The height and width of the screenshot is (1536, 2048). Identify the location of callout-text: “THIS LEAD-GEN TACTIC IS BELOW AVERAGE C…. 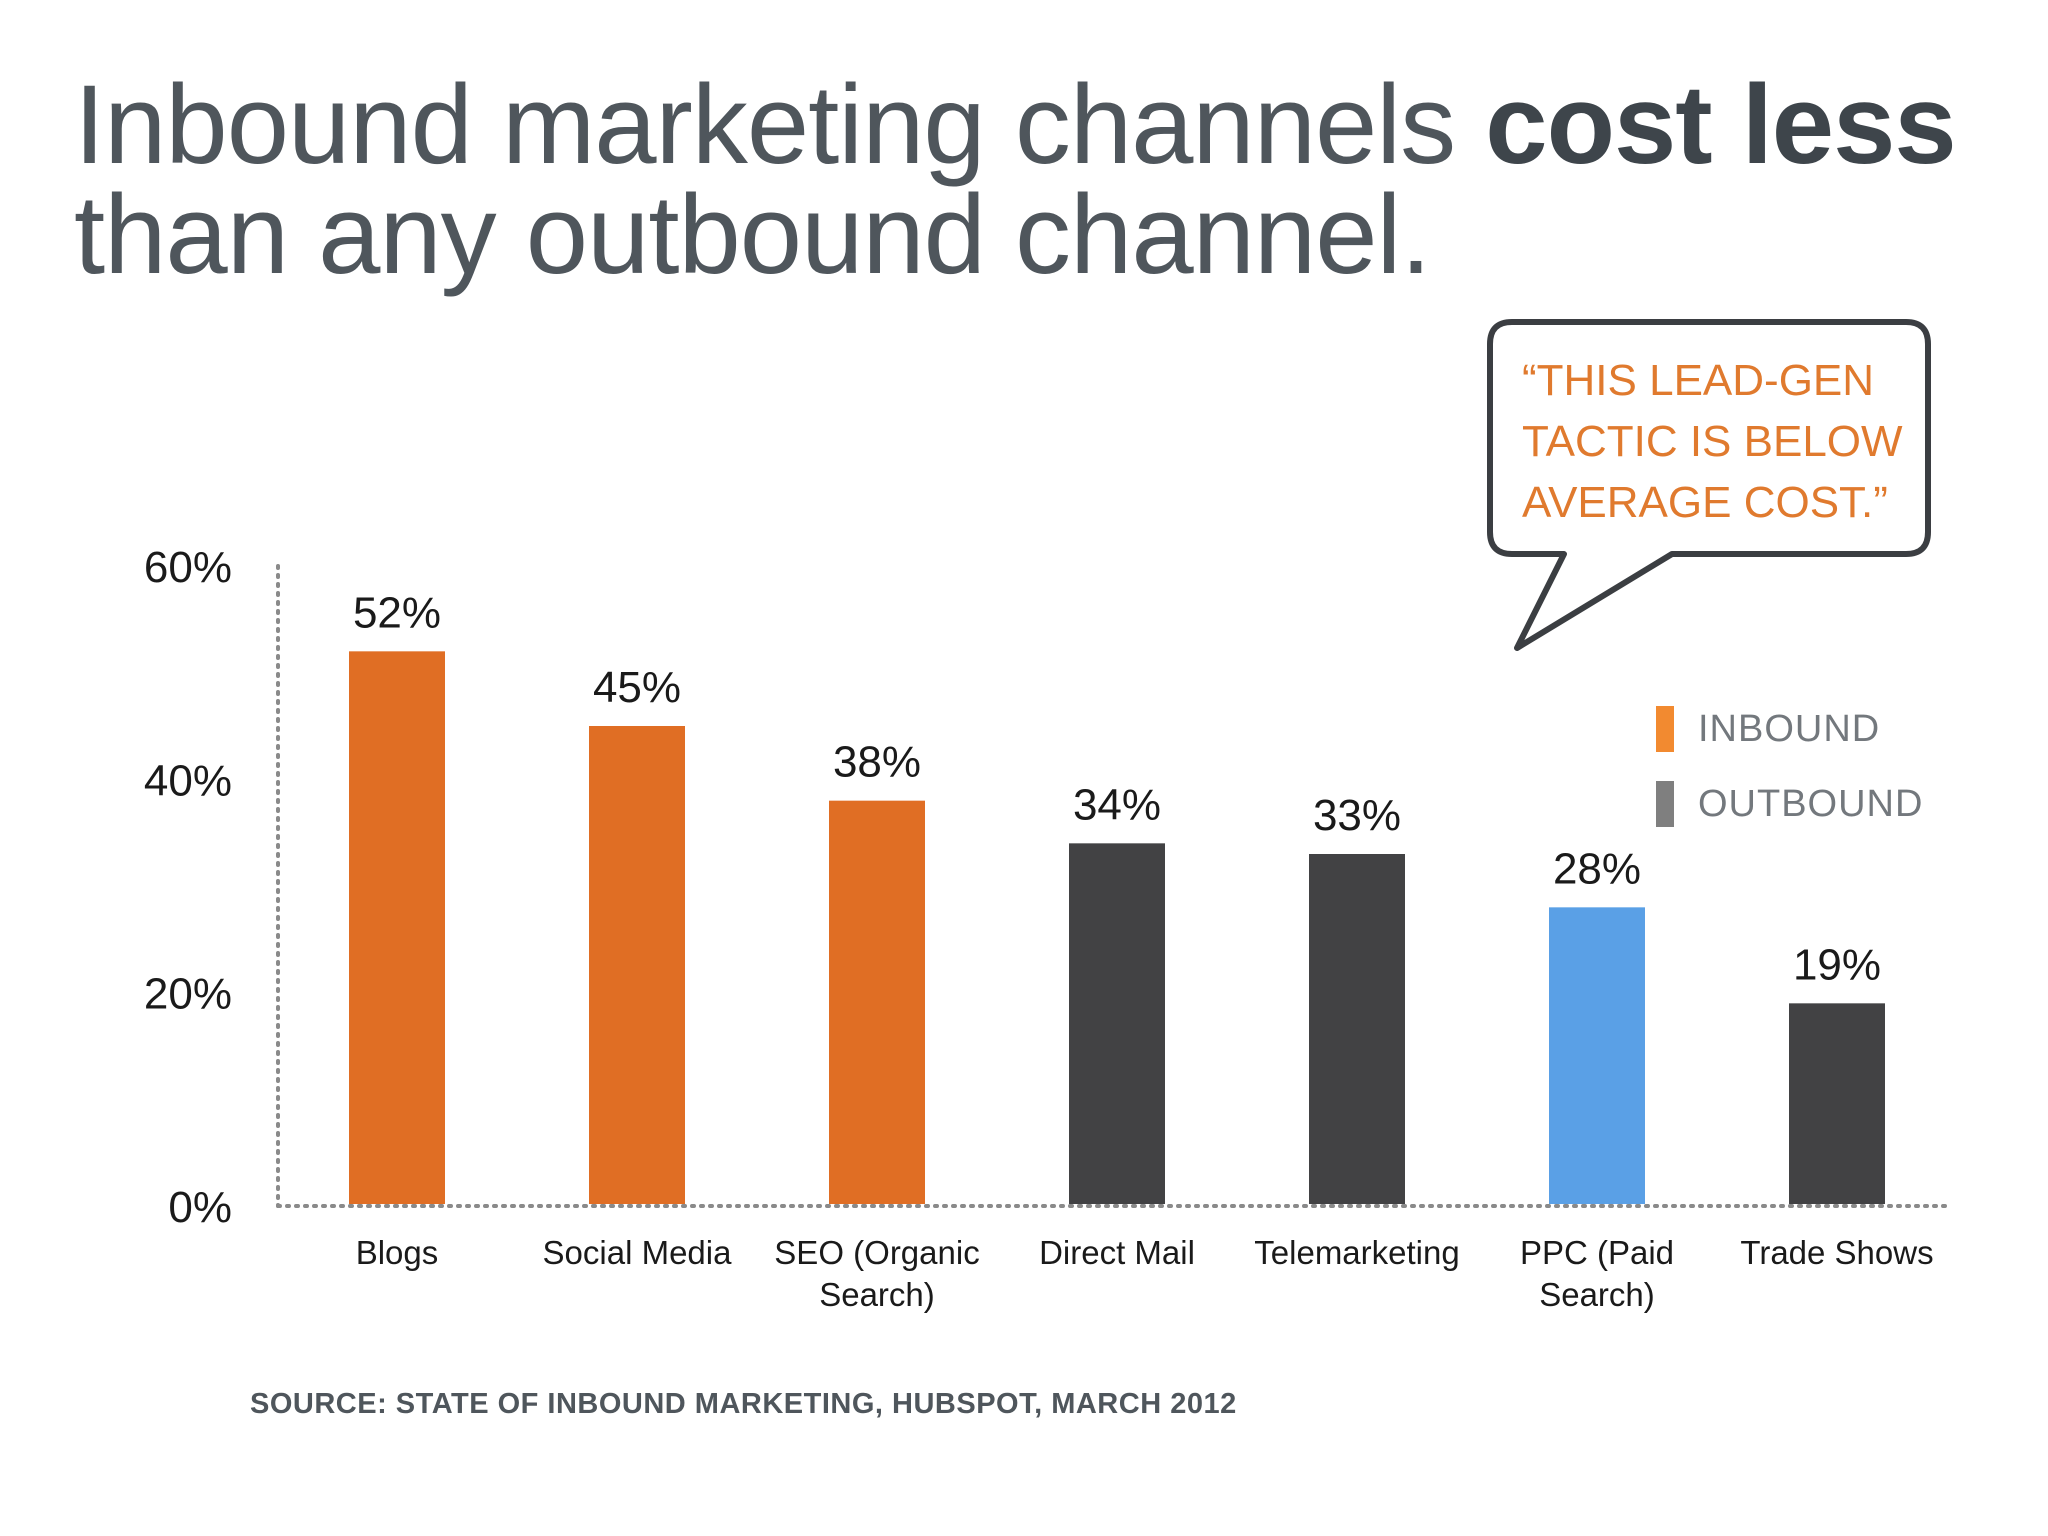
(1732, 441).